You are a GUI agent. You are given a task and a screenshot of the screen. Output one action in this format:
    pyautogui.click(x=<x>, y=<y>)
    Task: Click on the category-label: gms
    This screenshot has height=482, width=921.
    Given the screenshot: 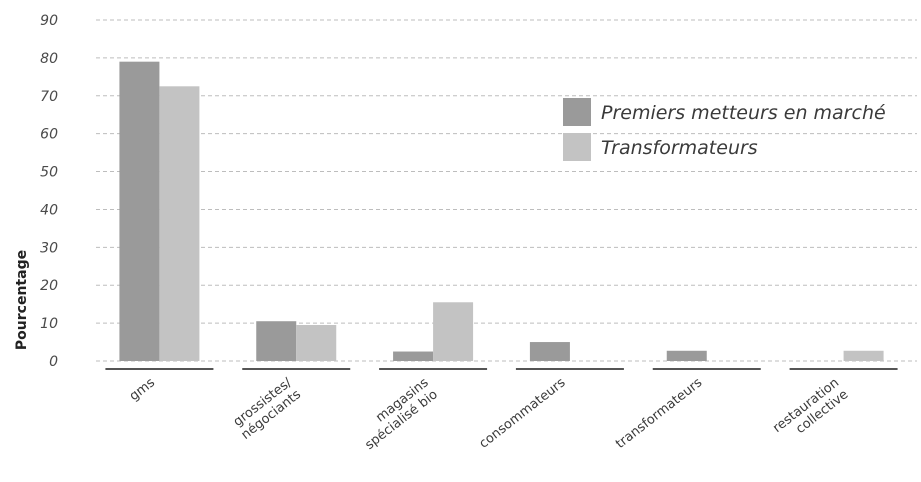 What is the action you would take?
    pyautogui.click(x=142, y=389)
    